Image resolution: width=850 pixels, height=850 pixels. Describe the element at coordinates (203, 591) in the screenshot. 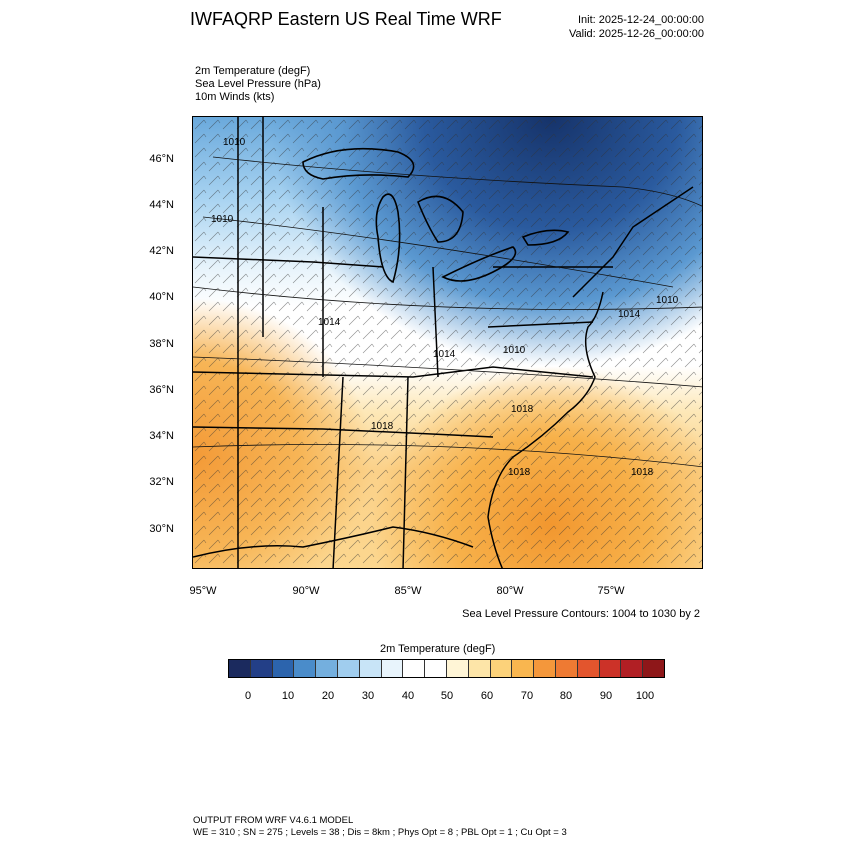

I see `lon-label: 95°W` at that location.